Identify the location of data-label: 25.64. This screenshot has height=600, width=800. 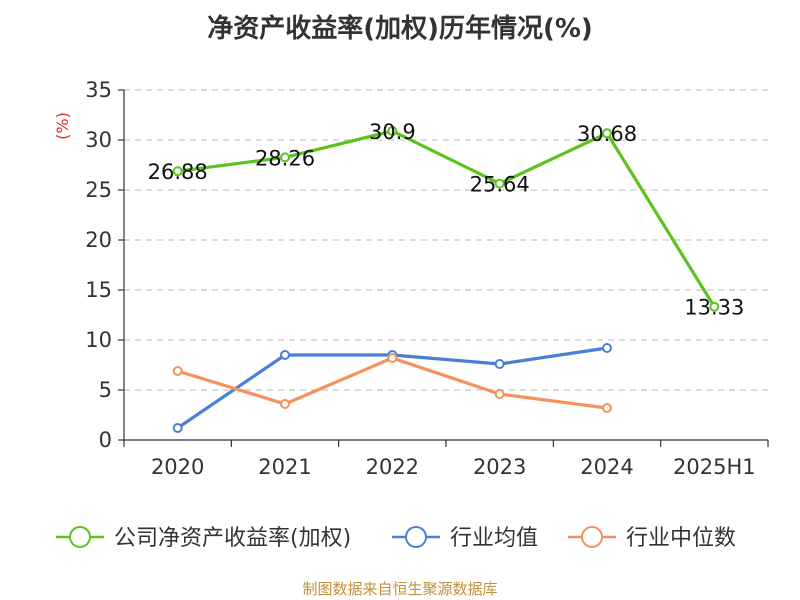
(500, 185).